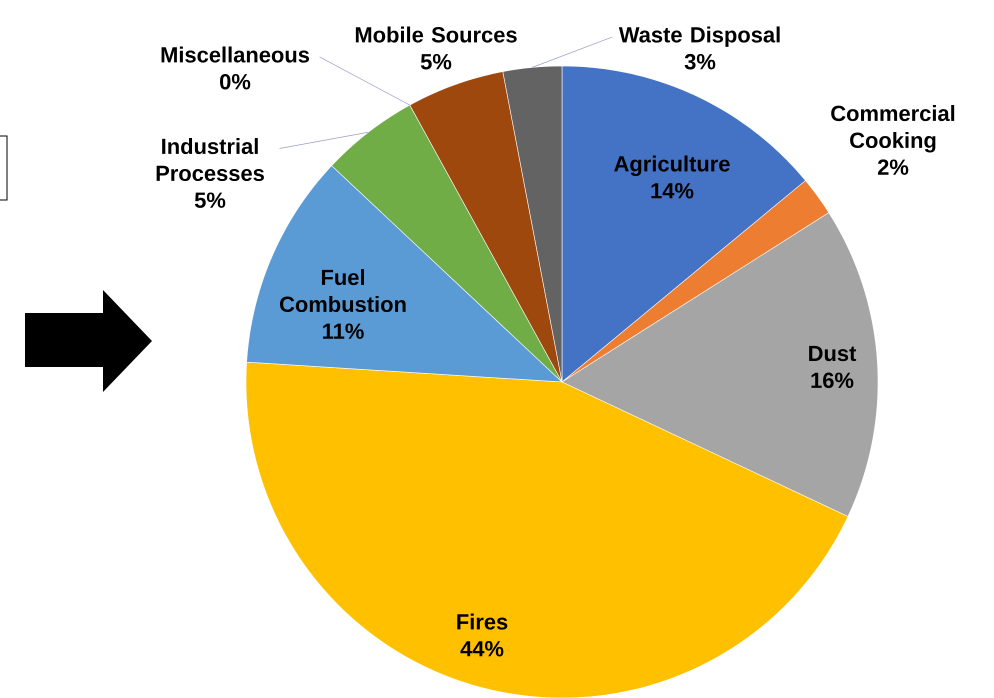  I want to click on data-label: 3%, so click(700, 62).